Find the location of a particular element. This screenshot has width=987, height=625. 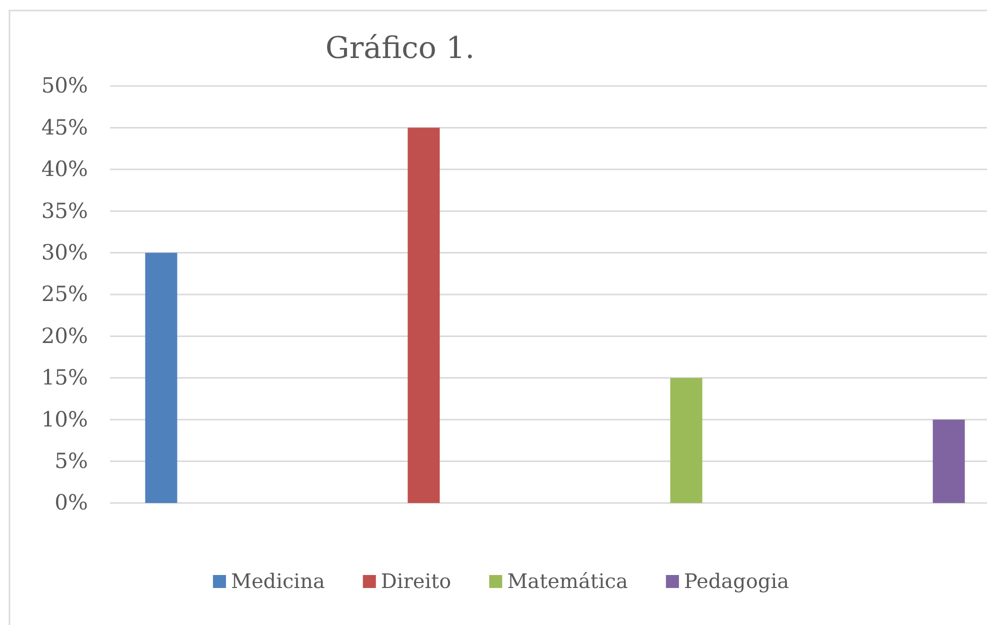

y-tick-label: 30% is located at coordinates (64, 252).